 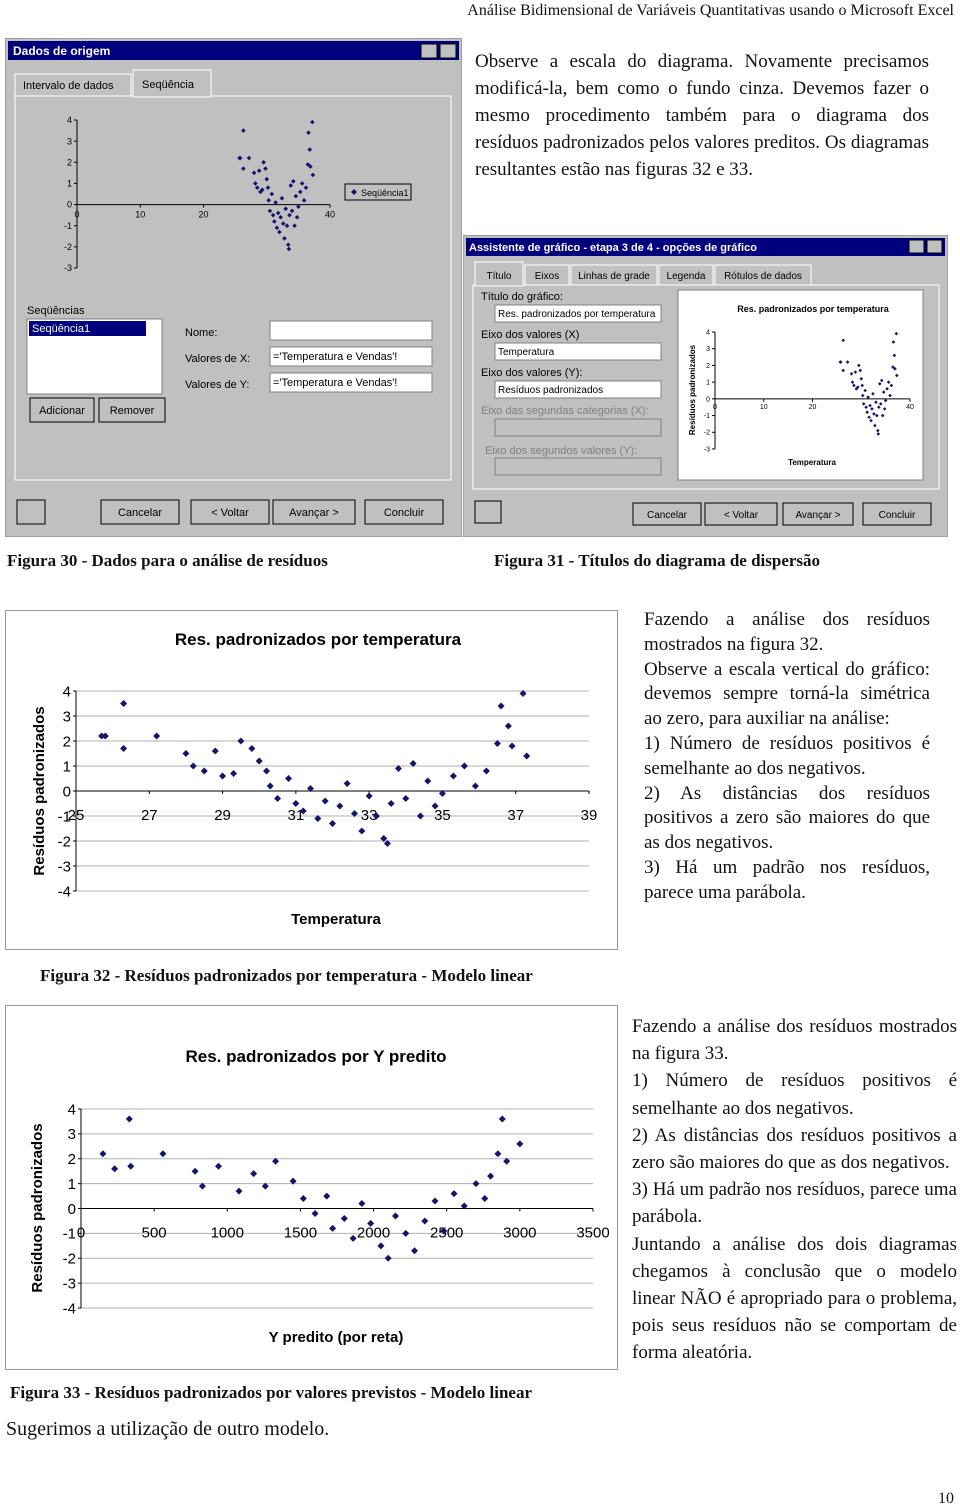 I want to click on y-tick-label: 3, so click(x=708, y=349).